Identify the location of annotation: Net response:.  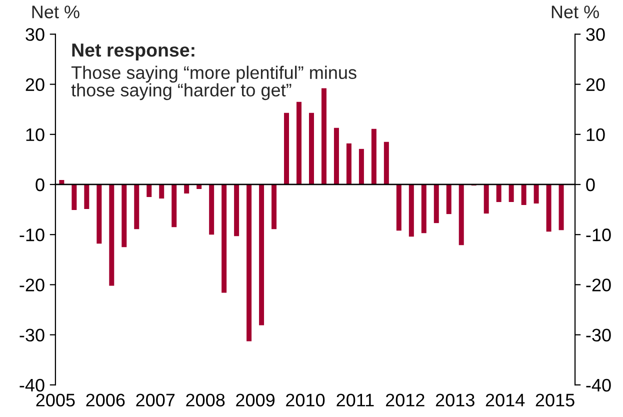
(133, 52).